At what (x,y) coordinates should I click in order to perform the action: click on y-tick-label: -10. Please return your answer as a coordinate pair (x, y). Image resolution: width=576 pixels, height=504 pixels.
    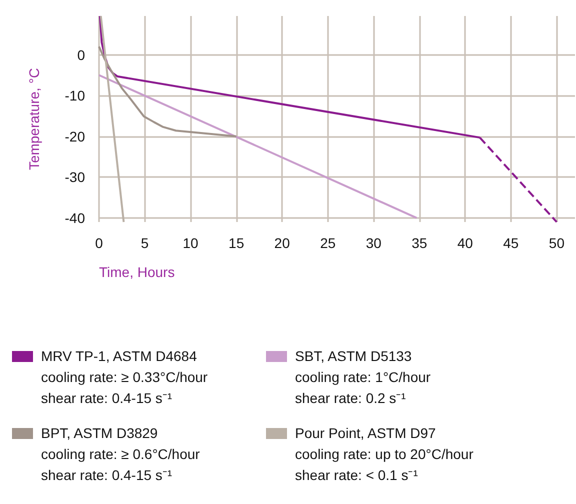
    Looking at the image, I should click on (75, 96).